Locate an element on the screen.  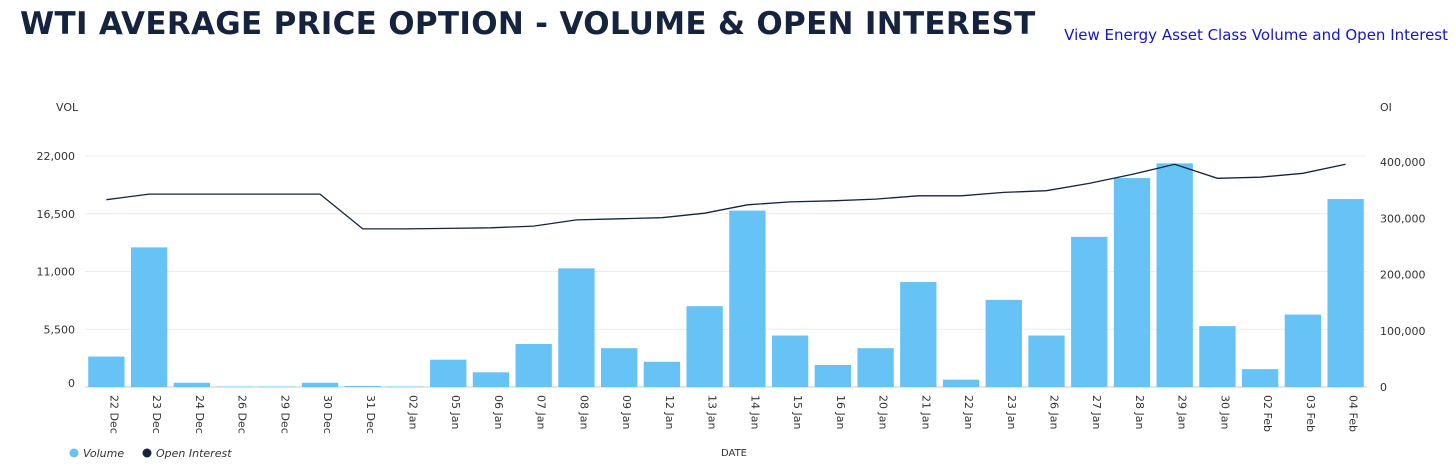
x-tick-label: 23 Dec is located at coordinates (156, 414).